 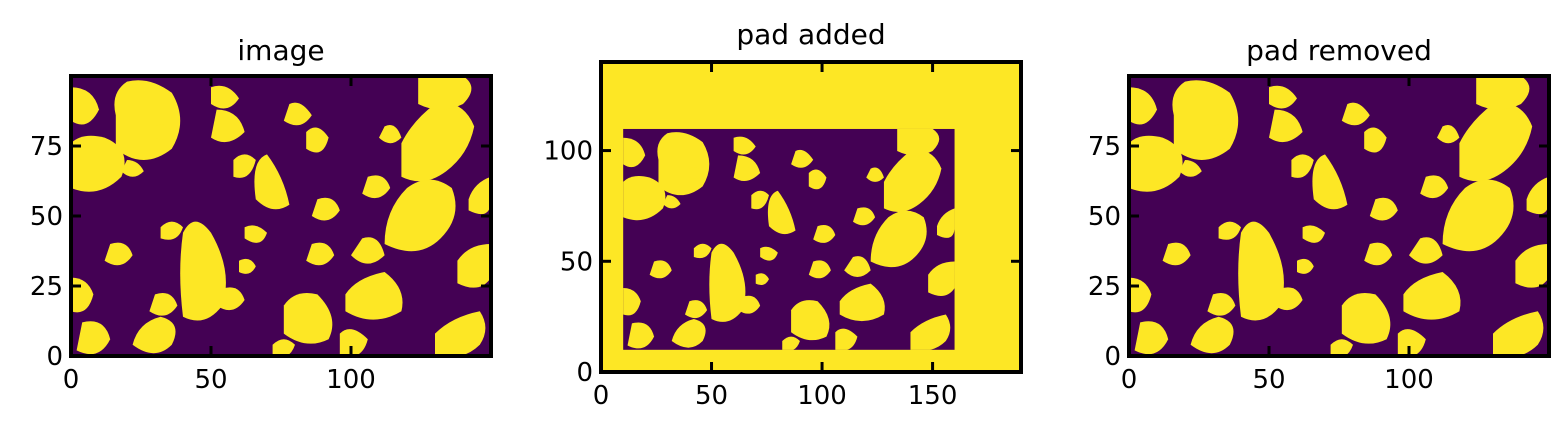 What do you see at coordinates (568, 152) in the screenshot?
I see `y-tick-label: 100` at bounding box center [568, 152].